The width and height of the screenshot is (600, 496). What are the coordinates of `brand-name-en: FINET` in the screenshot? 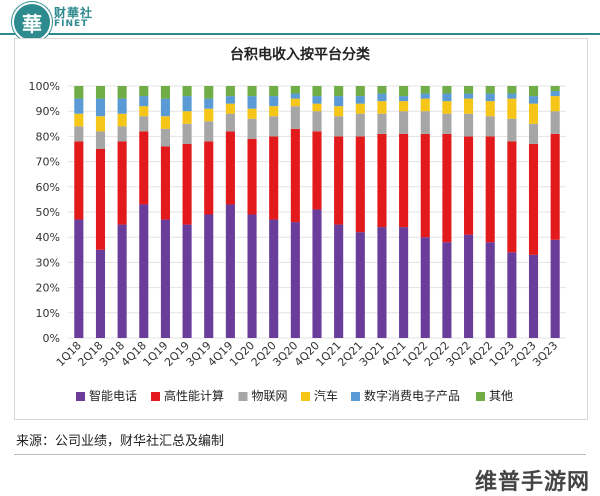 It's located at (71, 24).